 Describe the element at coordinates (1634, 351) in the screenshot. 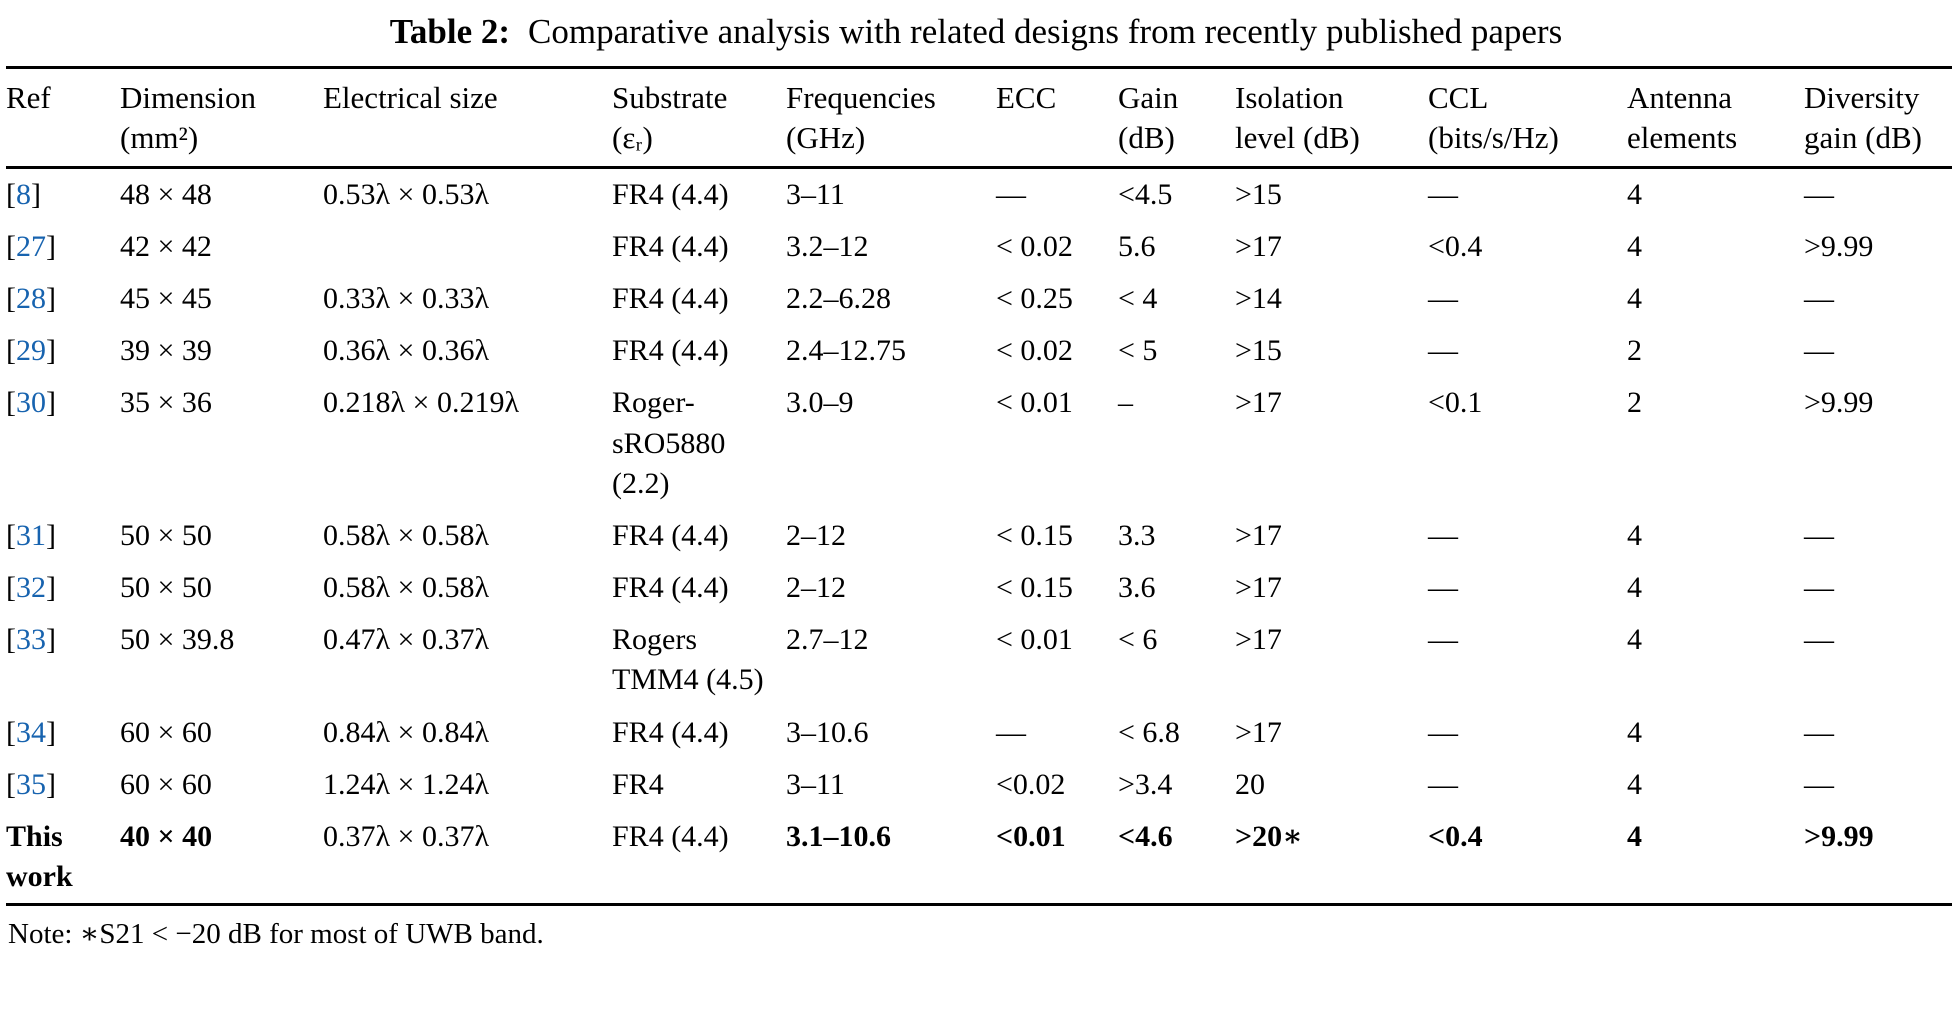

I see `cell-antenna-elements: 2` at that location.